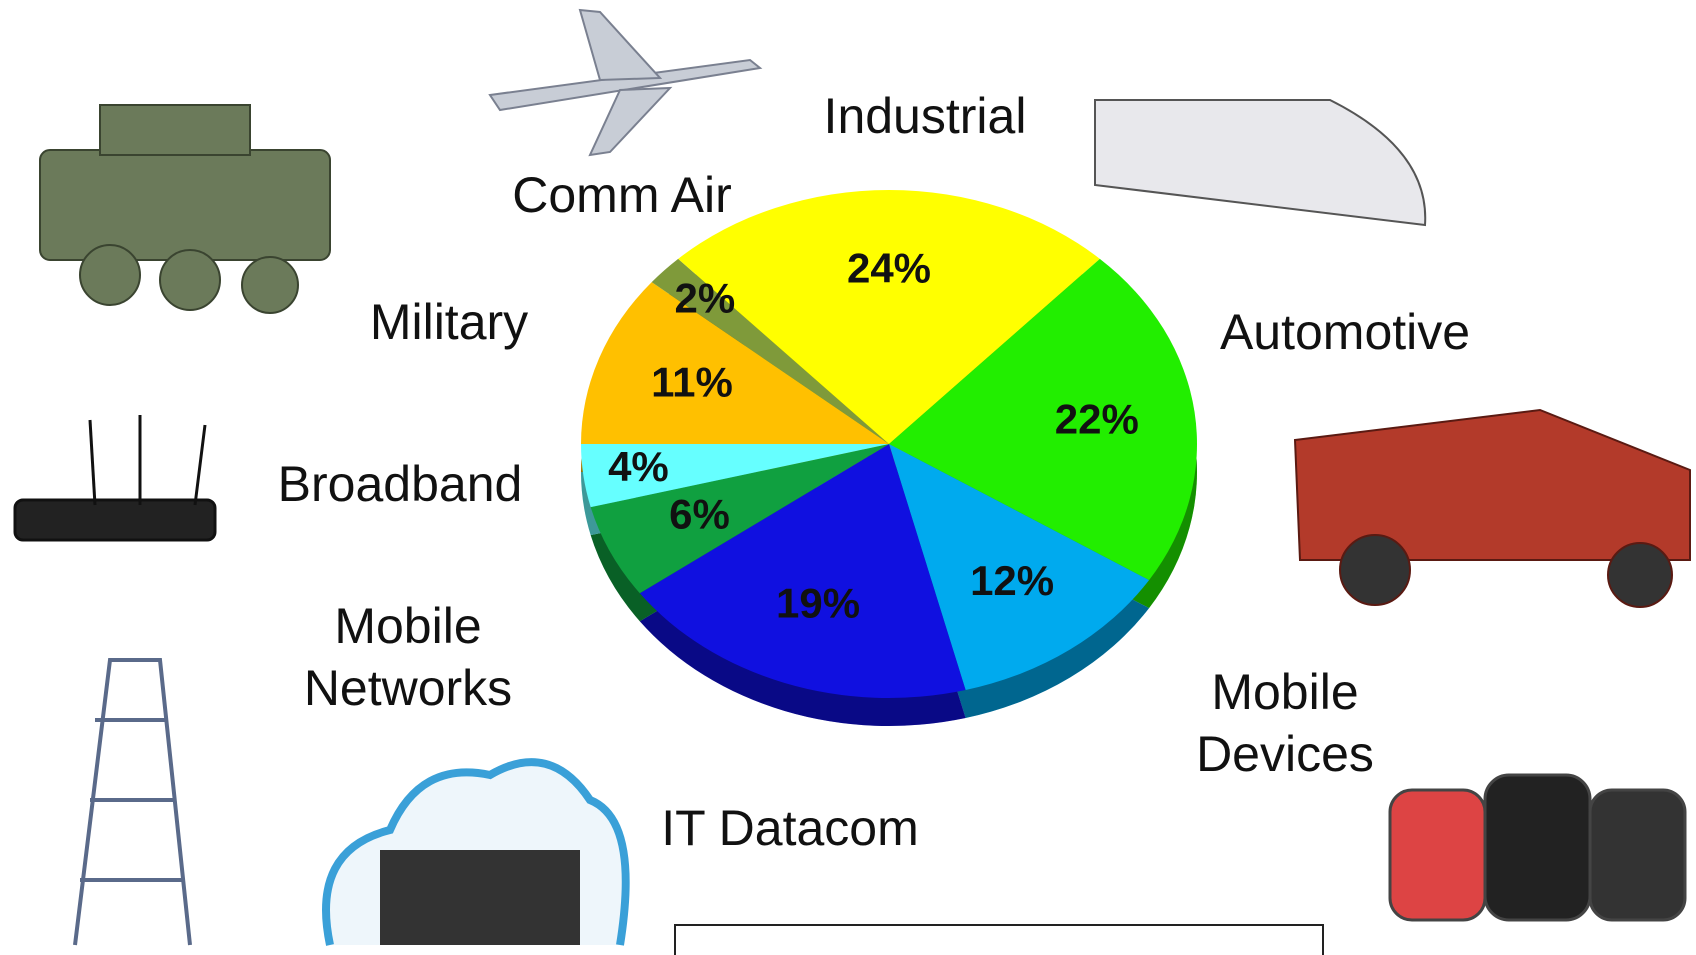  Describe the element at coordinates (790, 828) in the screenshot. I see `category-label: IT Datacom` at that location.